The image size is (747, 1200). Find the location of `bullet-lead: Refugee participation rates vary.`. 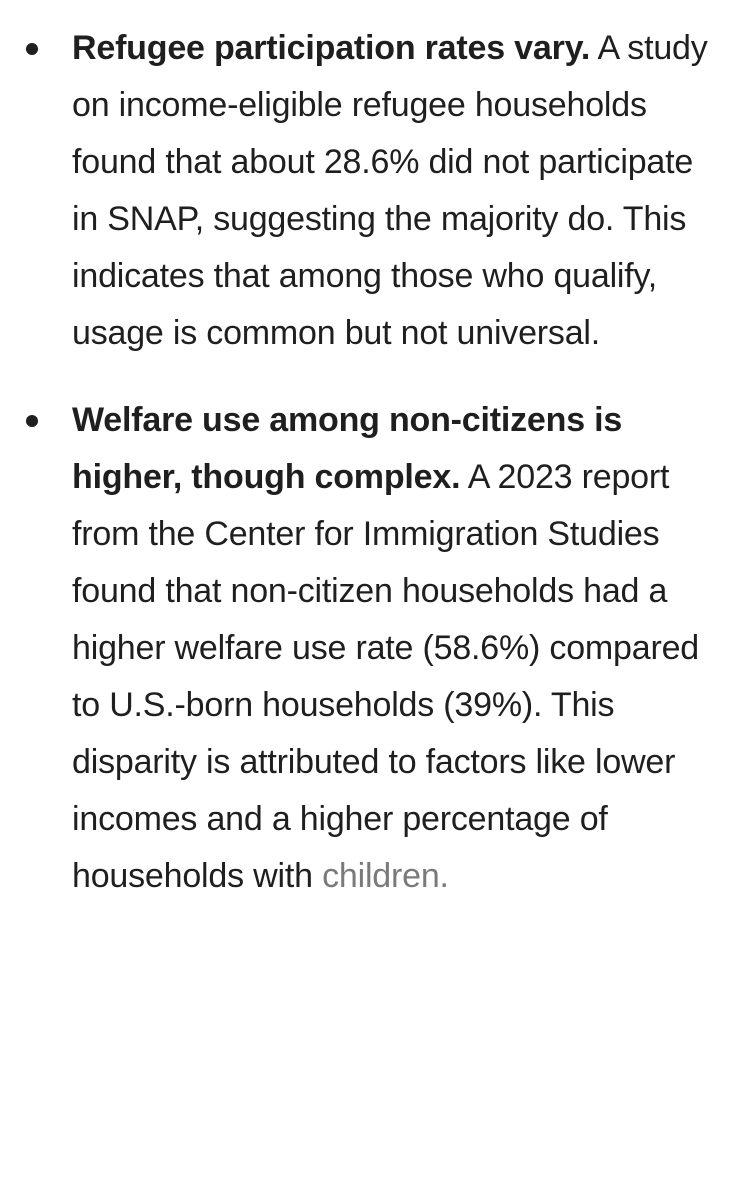

bullet-lead: Refugee participation rates vary. is located at coordinates (331, 48).